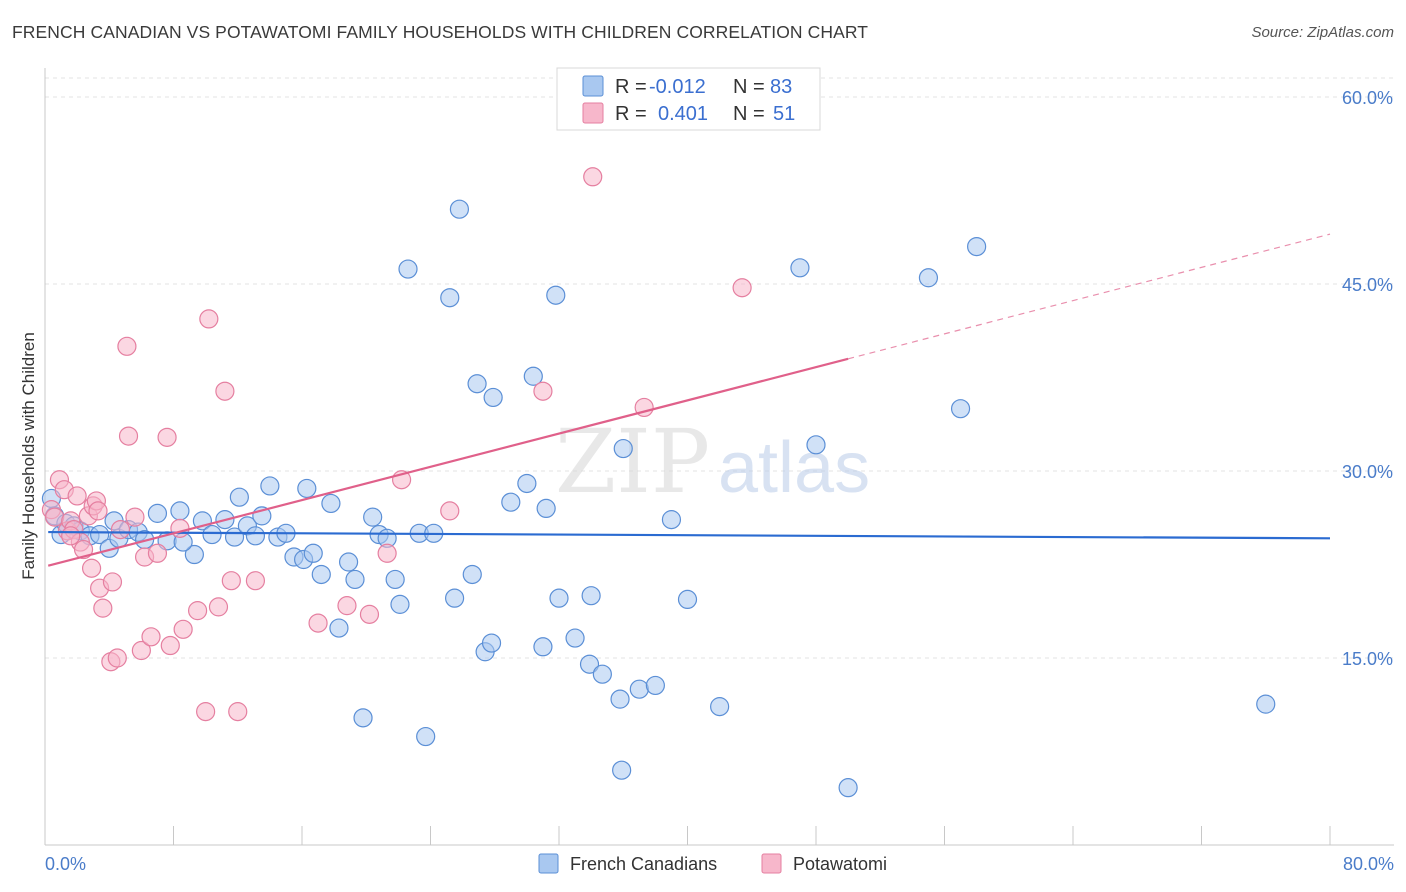 The height and width of the screenshot is (892, 1406). I want to click on legend-r-value-french: -0.012, so click(677, 87).